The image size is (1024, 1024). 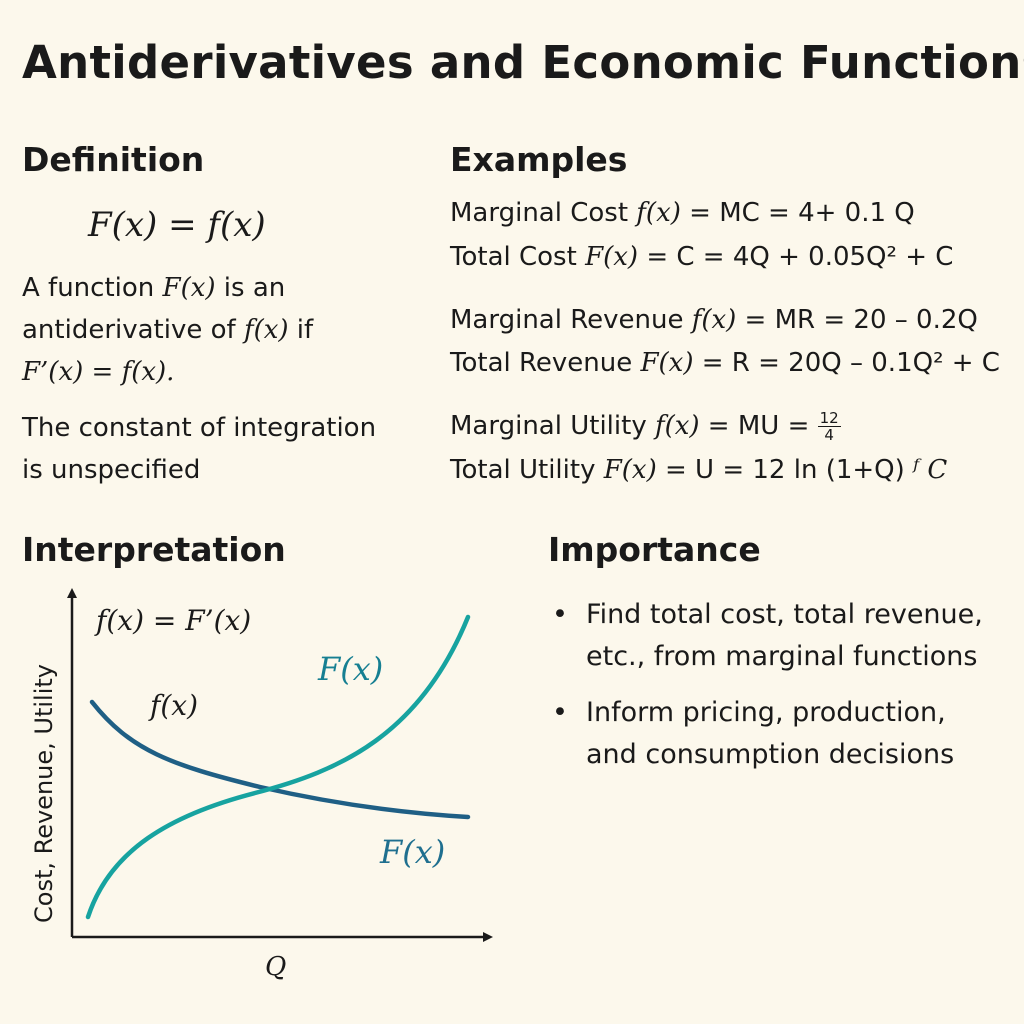 What do you see at coordinates (654, 549) in the screenshot?
I see `importance-heading: Importance` at bounding box center [654, 549].